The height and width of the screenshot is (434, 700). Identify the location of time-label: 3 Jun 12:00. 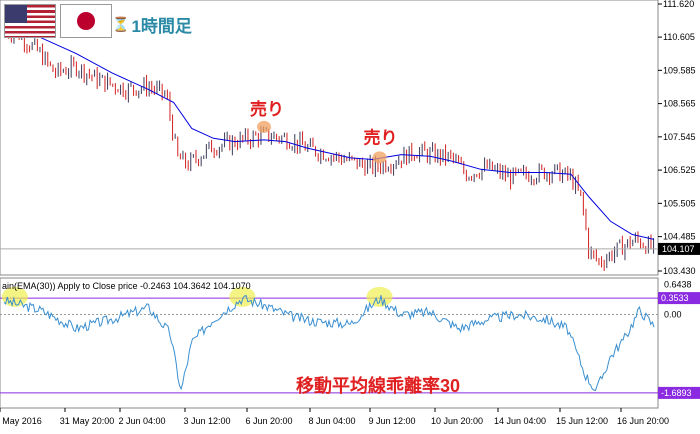
(206, 421).